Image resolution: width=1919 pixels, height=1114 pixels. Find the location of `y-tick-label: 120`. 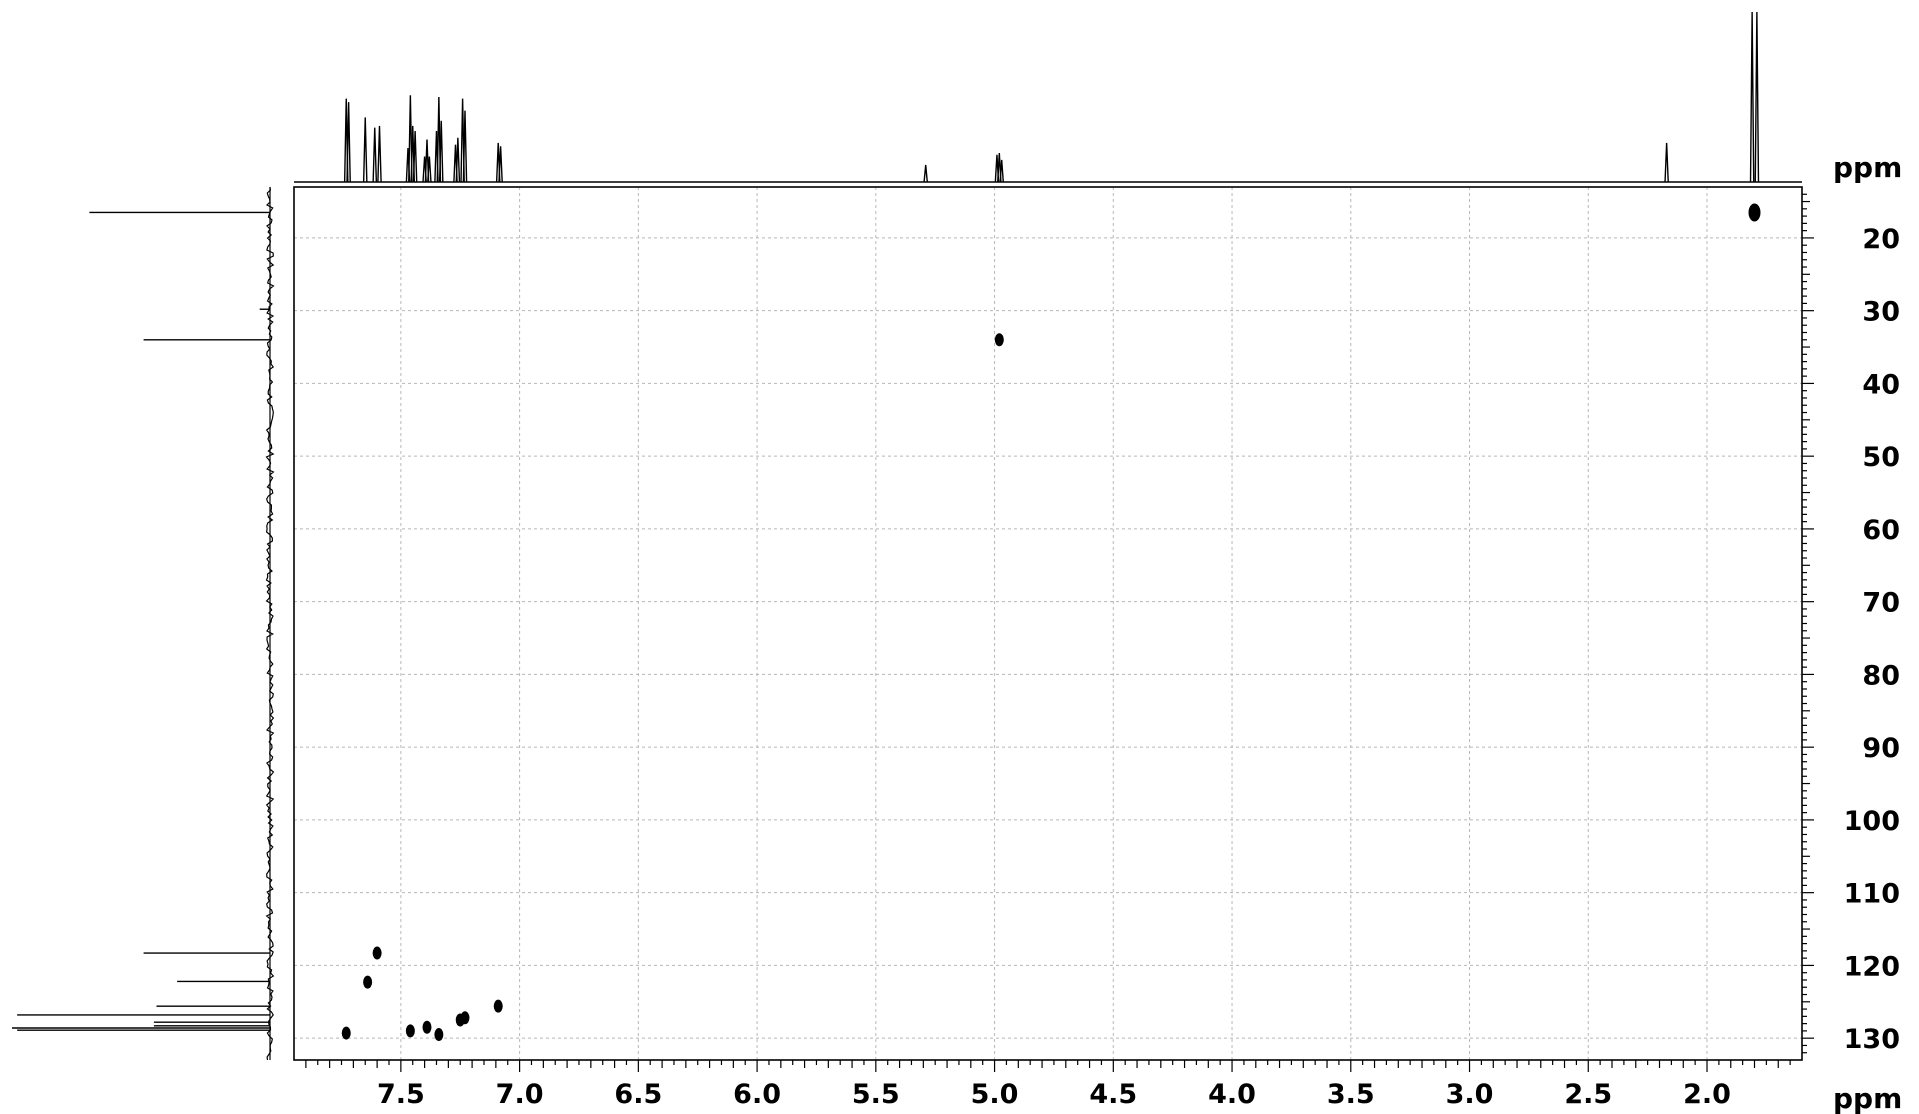

y-tick-label: 120 is located at coordinates (1872, 966).